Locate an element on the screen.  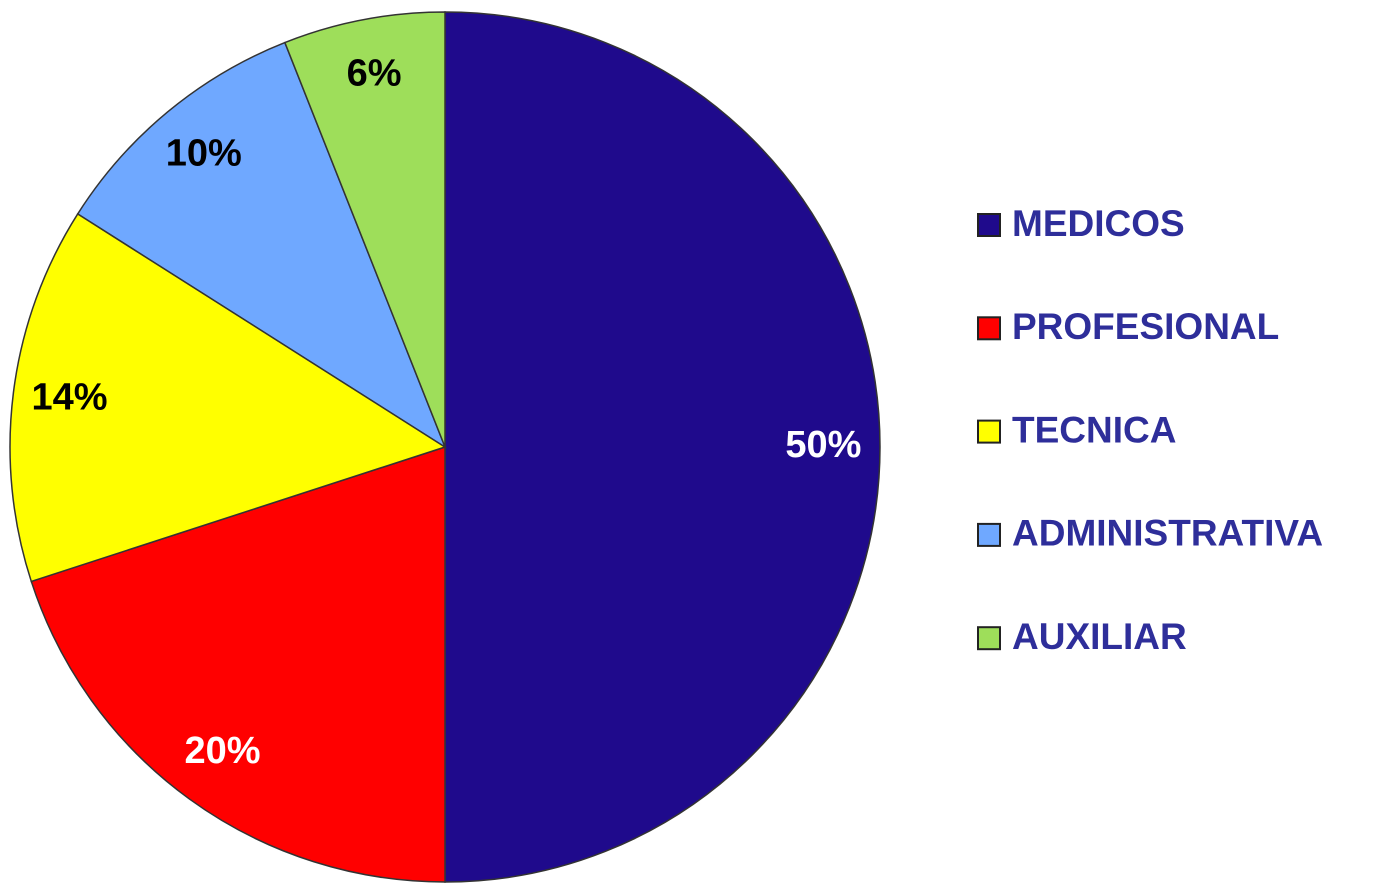
legend-label: PROFESIONAL is located at coordinates (1145, 326).